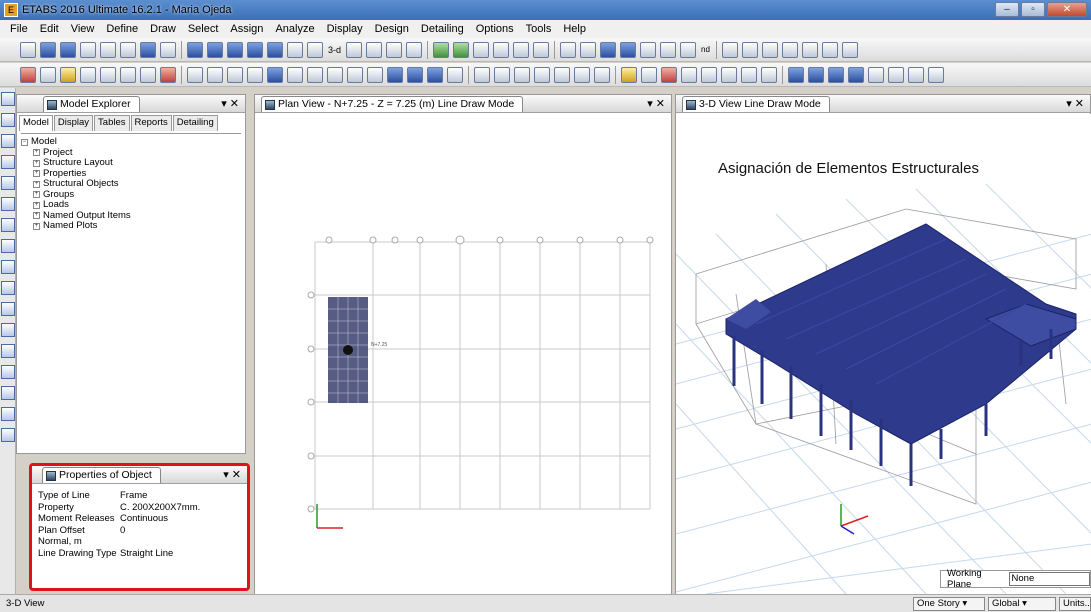 The width and height of the screenshot is (1091, 612). Describe the element at coordinates (230, 103) in the screenshot. I see `explorer-menu-close: ▾ ✕` at that location.